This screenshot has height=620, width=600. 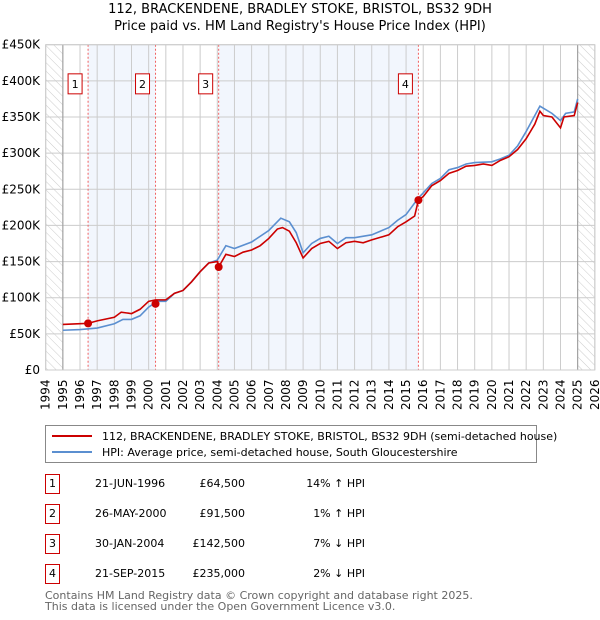 I want to click on table-row: 1 21-JUN-1996 £64,500 14% ↑ HPI, so click(x=245, y=484).